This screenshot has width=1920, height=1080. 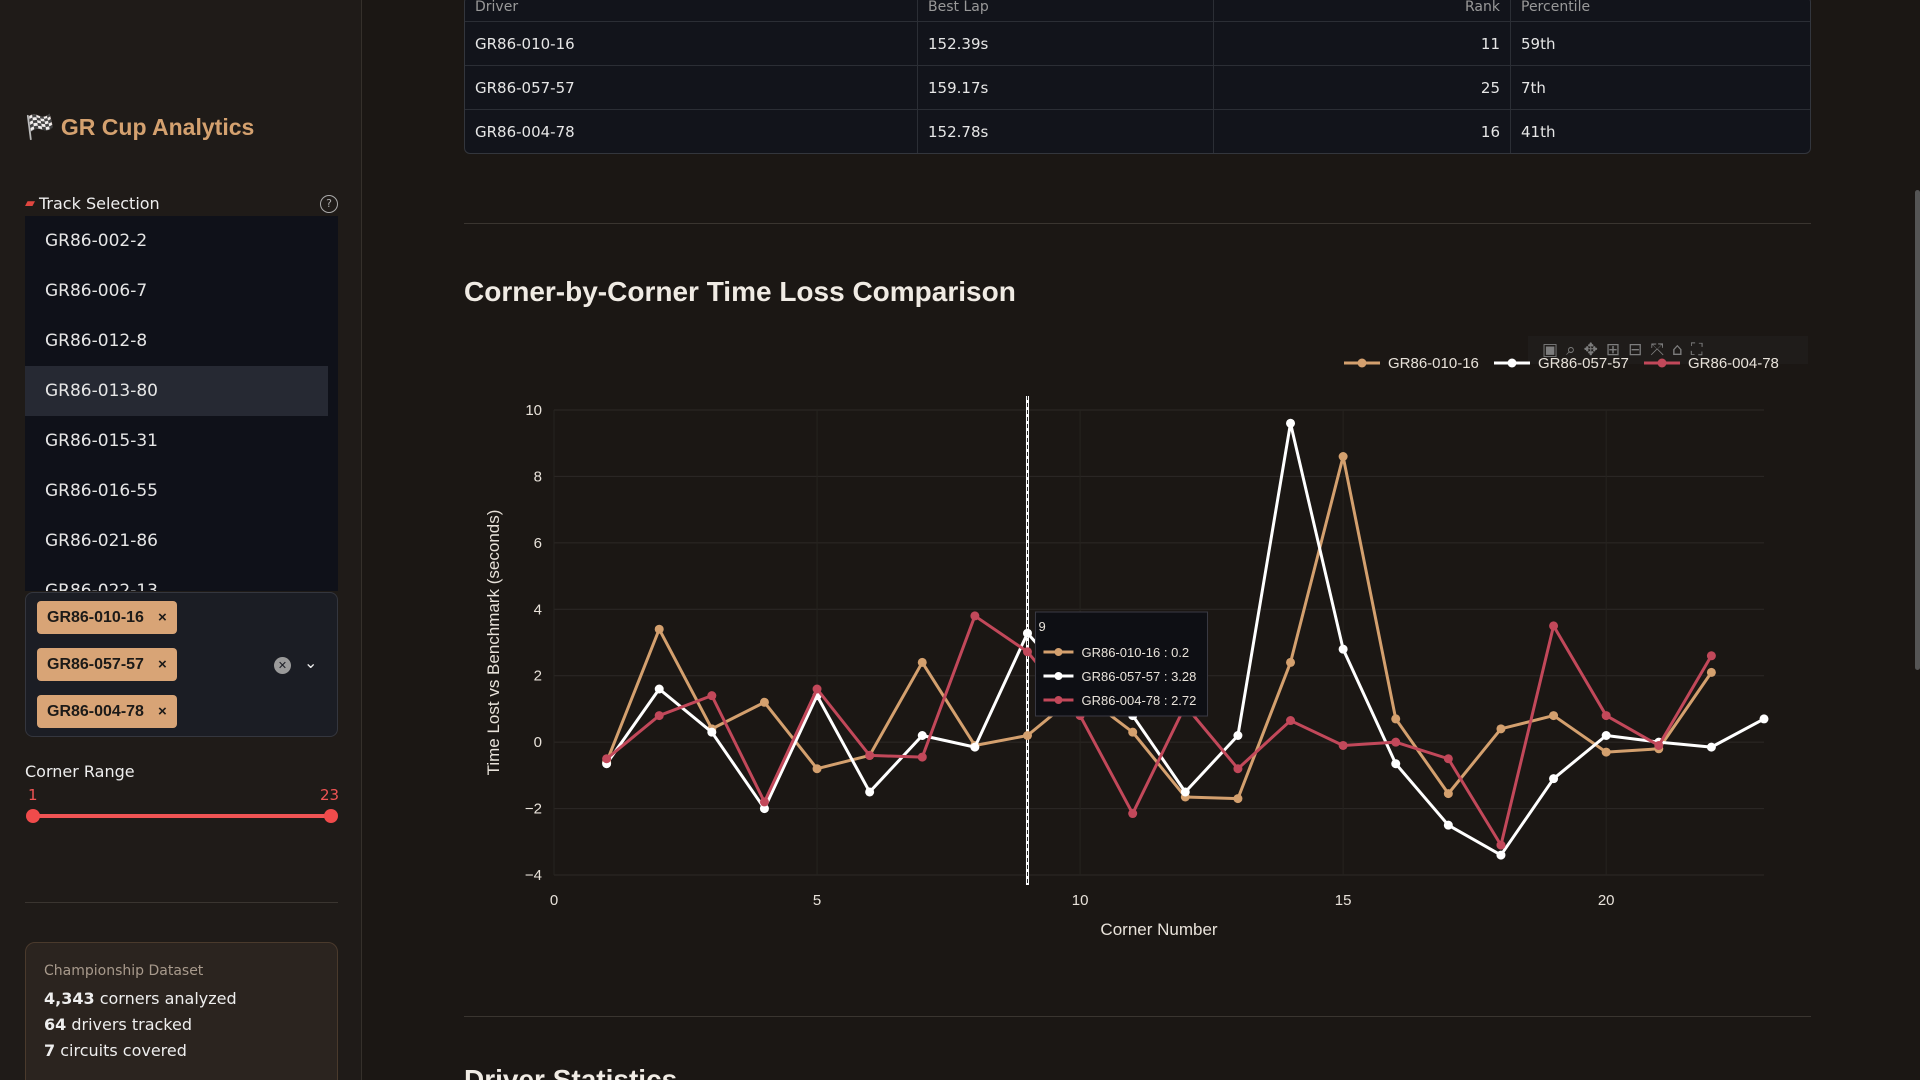 What do you see at coordinates (538, 609) in the screenshot?
I see `y-tick-label: 4` at bounding box center [538, 609].